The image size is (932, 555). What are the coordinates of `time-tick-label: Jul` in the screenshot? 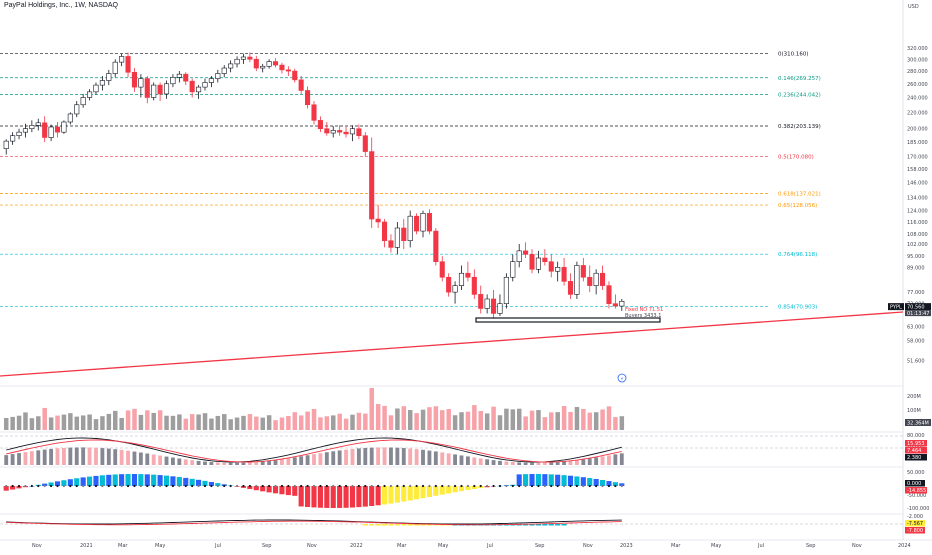 It's located at (217, 546).